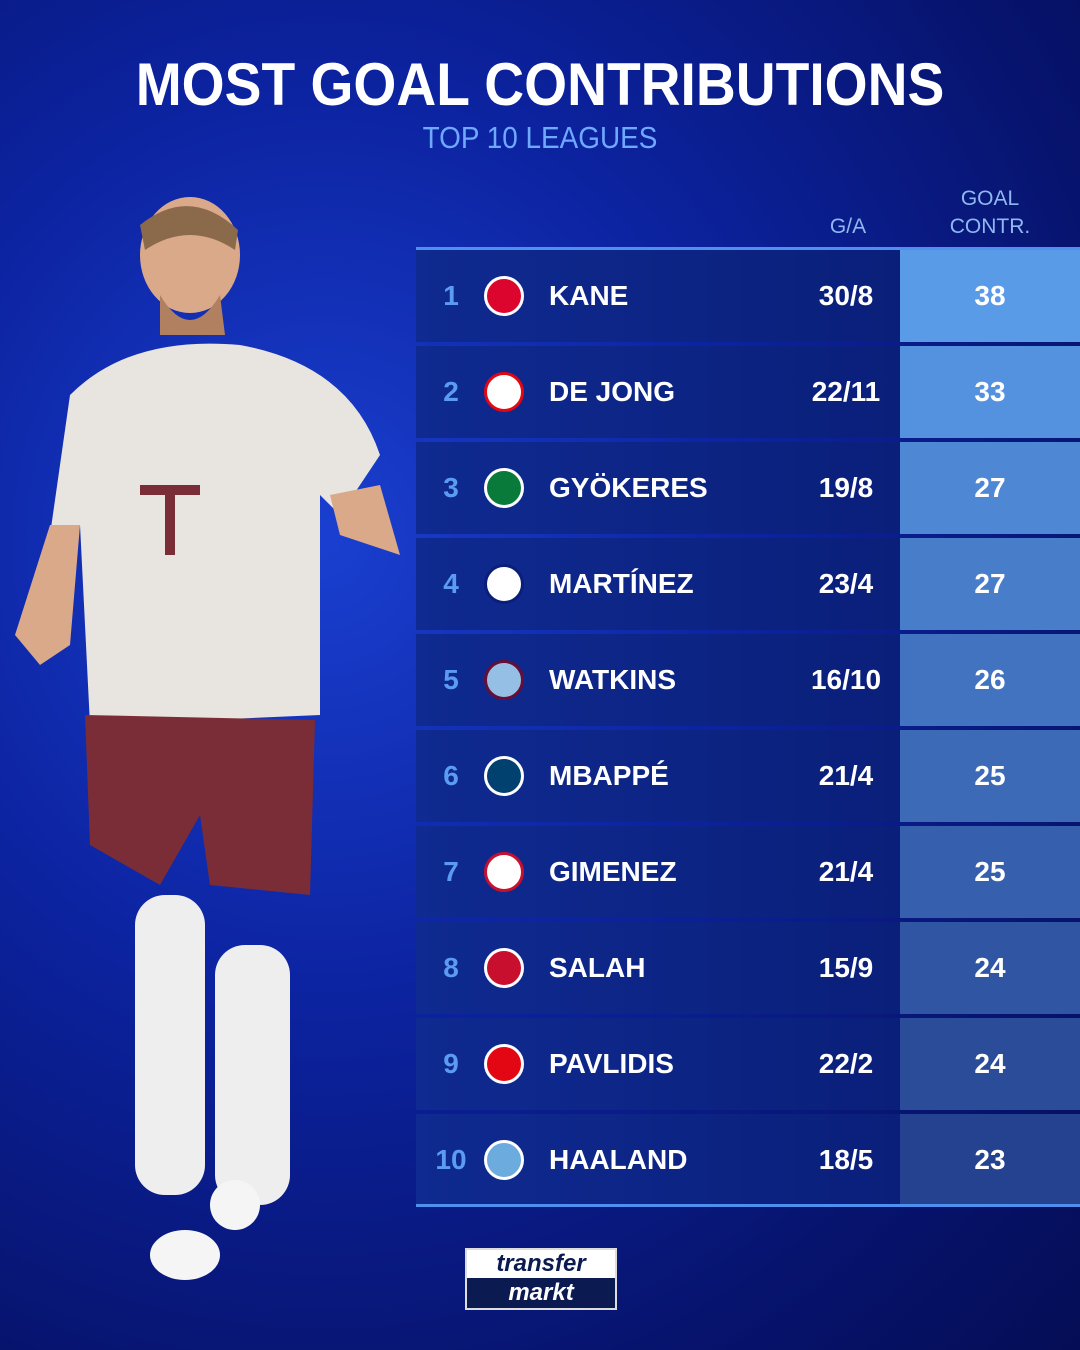 This screenshot has width=1080, height=1350. I want to click on player-name: PAVLIDIS, so click(611, 1063).